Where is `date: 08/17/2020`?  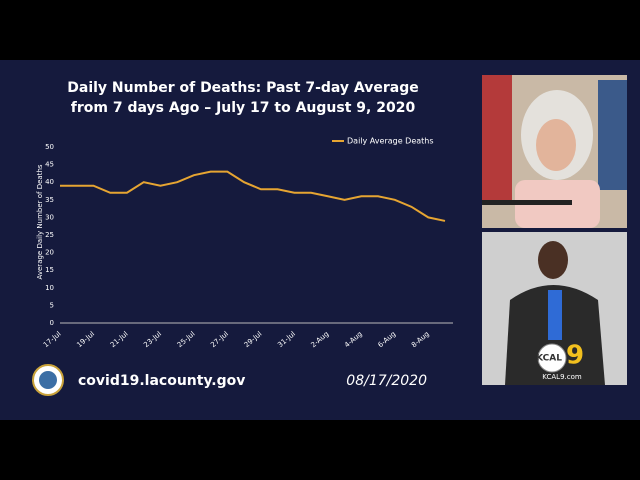 date: 08/17/2020 is located at coordinates (386, 381).